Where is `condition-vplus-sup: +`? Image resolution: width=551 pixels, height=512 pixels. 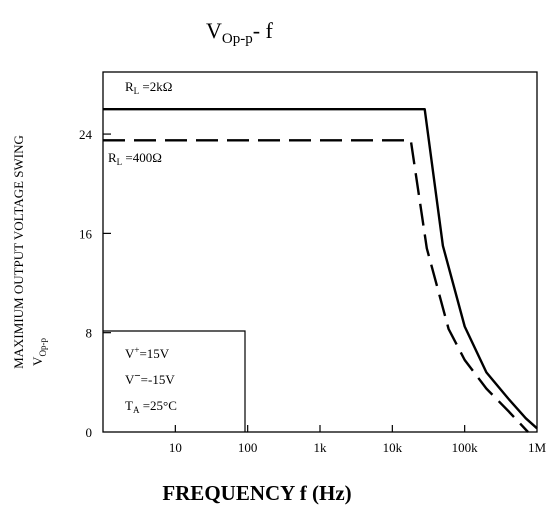
condition-vplus-sup: + is located at coordinates (136, 350).